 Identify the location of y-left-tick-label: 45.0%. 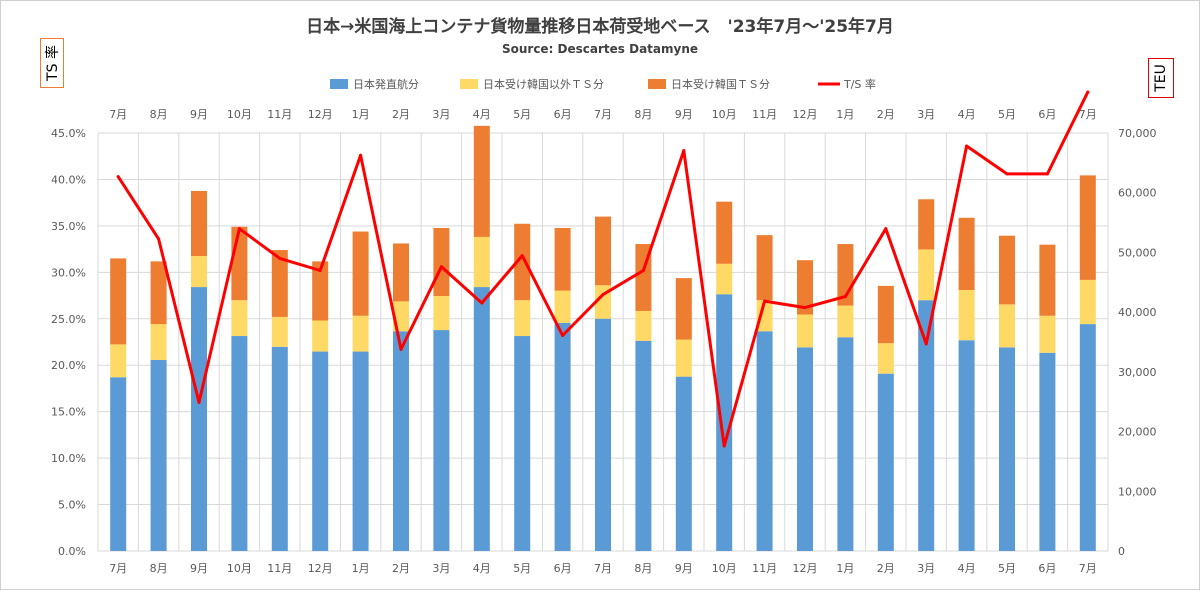
(68, 133).